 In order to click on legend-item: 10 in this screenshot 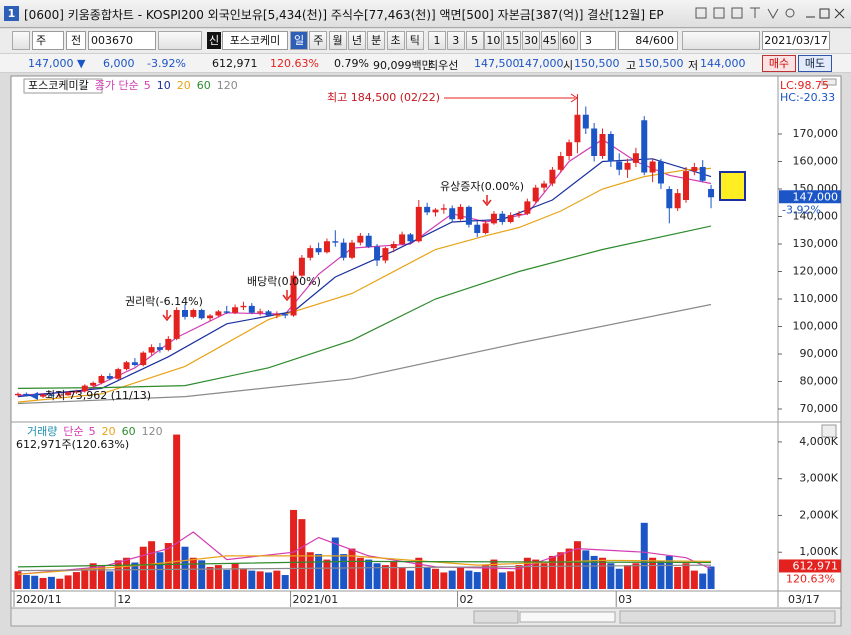, I will do `click(164, 85)`.